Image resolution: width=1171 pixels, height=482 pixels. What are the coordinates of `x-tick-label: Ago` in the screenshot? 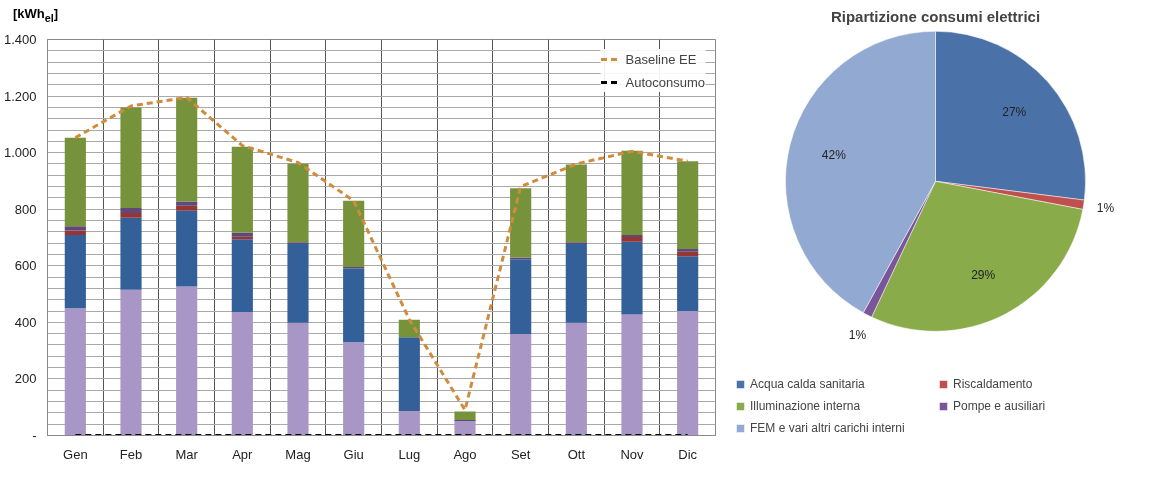 It's located at (465, 454).